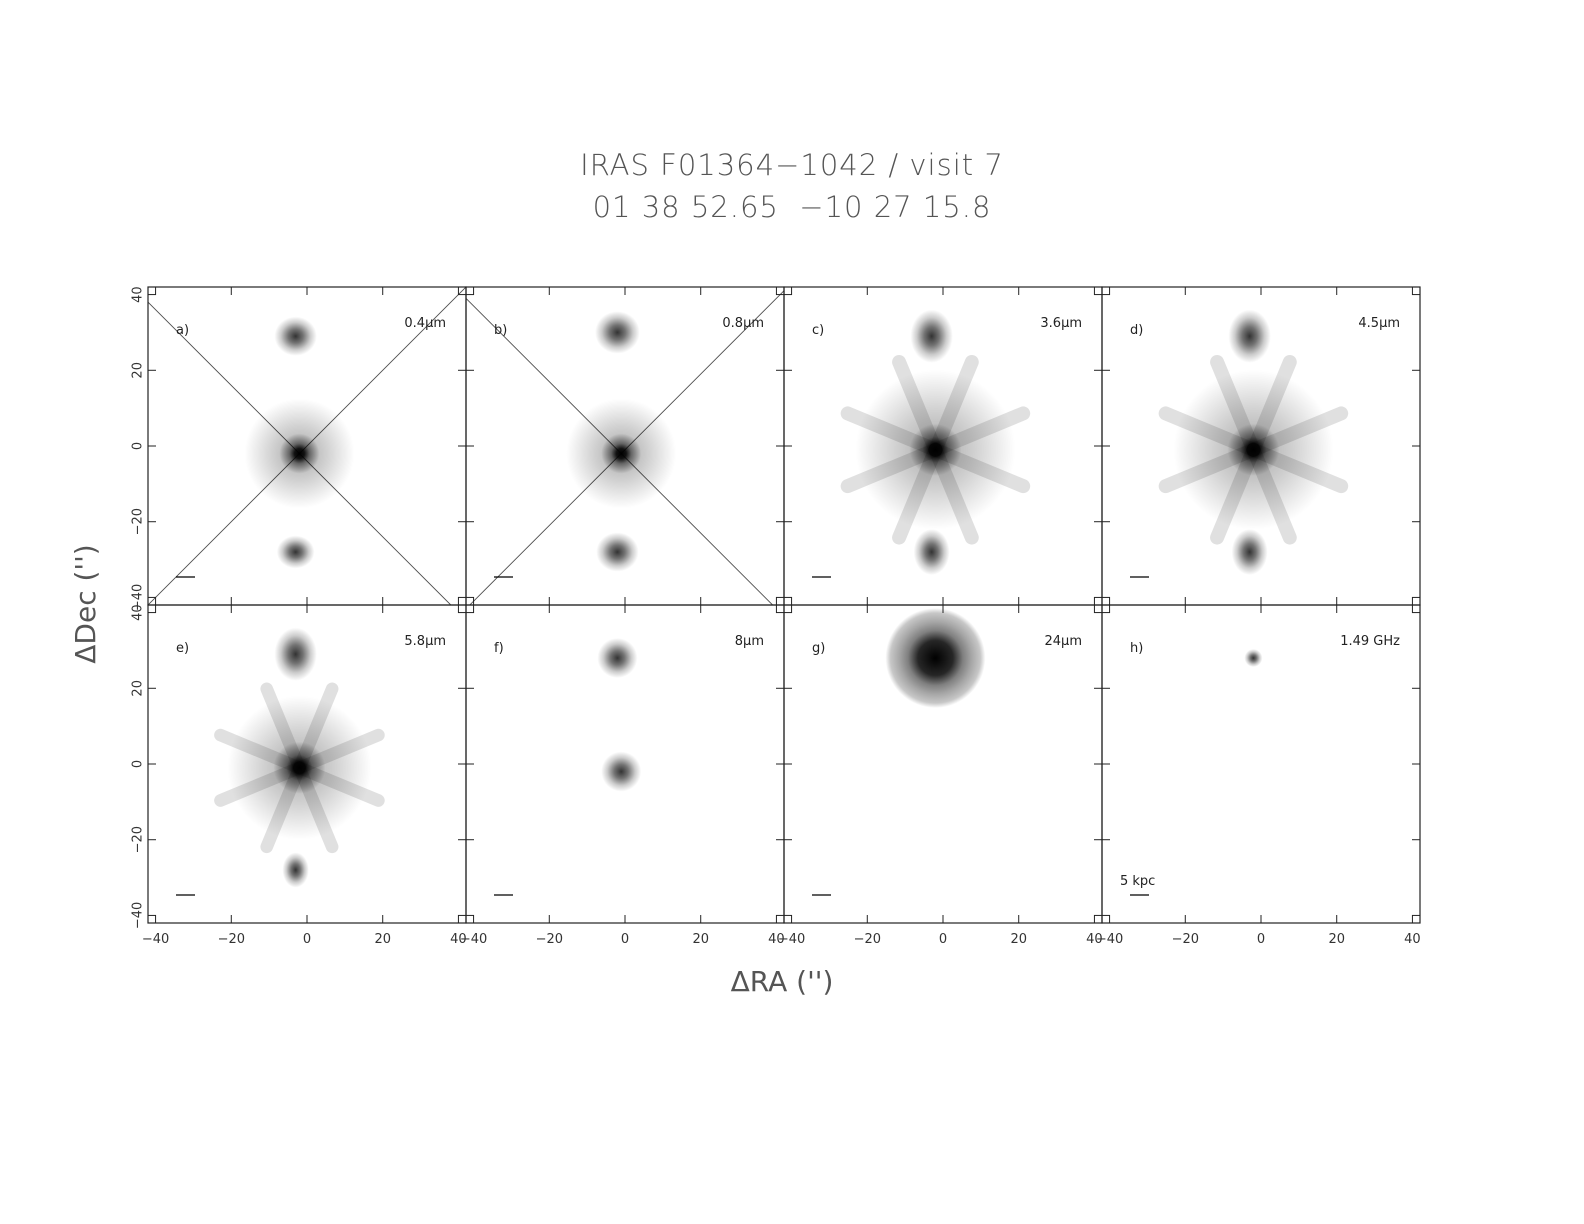 The width and height of the screenshot is (1584, 1224). I want to click on panel-b: b) 0.8μm, so click(625, 446).